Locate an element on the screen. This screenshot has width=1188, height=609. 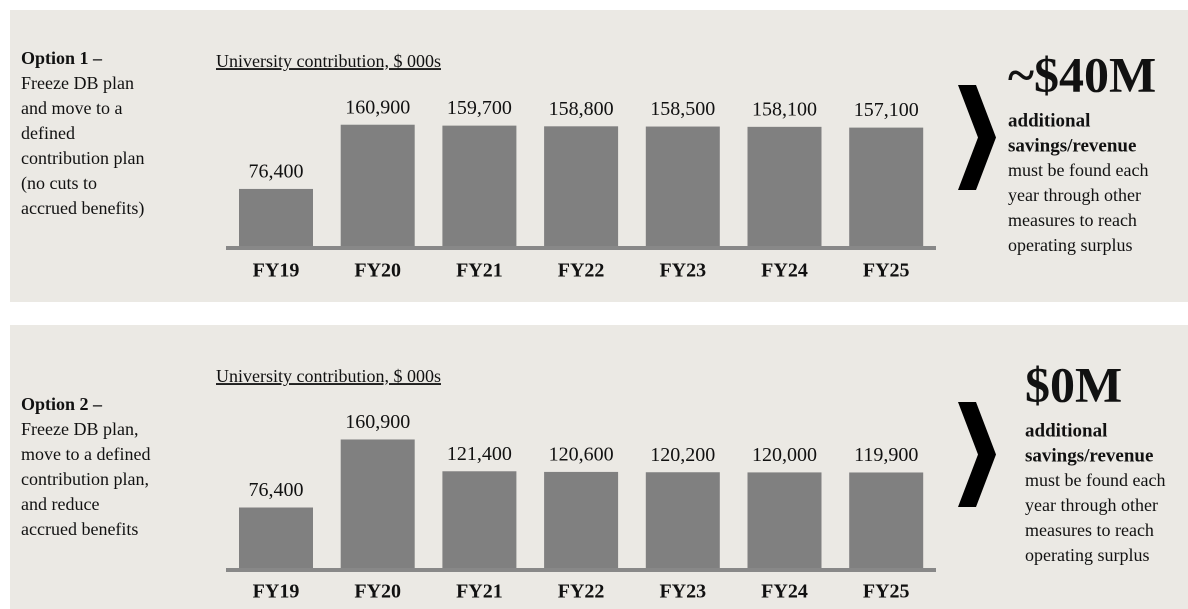
option-description: (no cuts to is located at coordinates (59, 183).